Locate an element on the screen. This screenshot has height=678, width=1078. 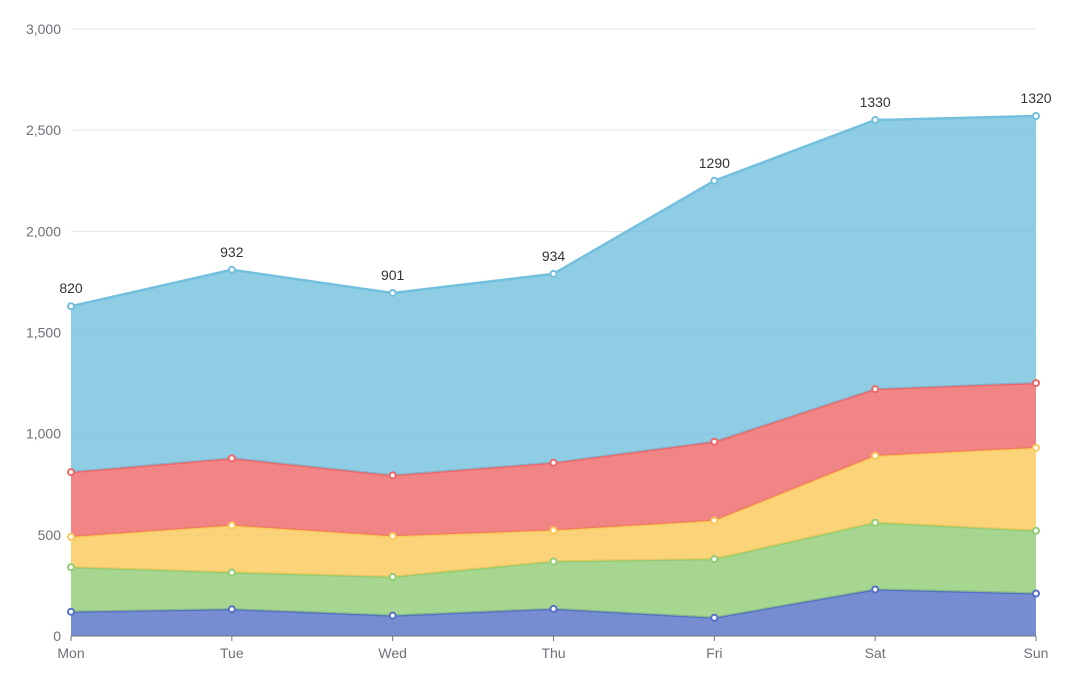
x-tick-label: Thu is located at coordinates (553, 653).